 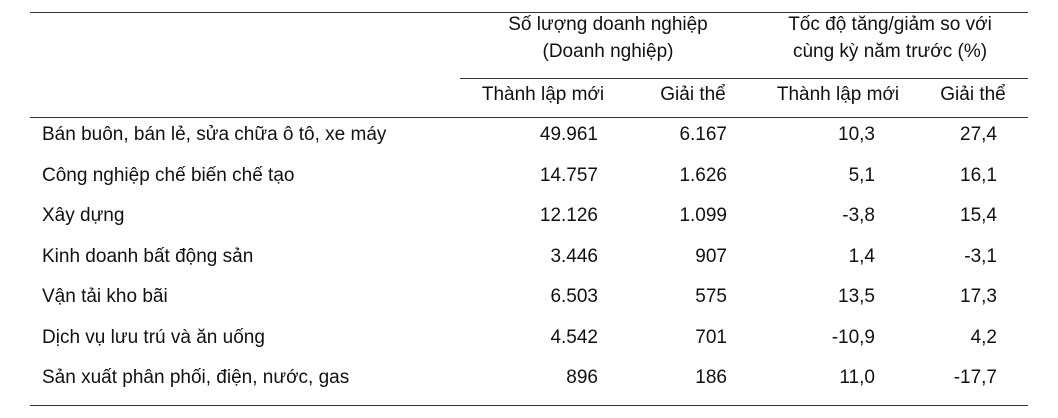 What do you see at coordinates (105, 296) in the screenshot?
I see `row-label: Vận tải kho bãi` at bounding box center [105, 296].